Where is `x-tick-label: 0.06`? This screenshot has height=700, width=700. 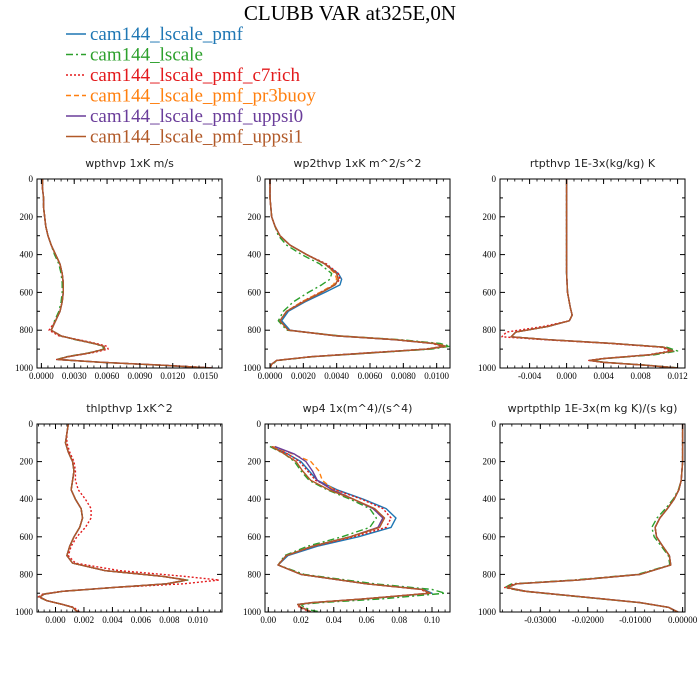 x-tick-label: 0.06 is located at coordinates (367, 620).